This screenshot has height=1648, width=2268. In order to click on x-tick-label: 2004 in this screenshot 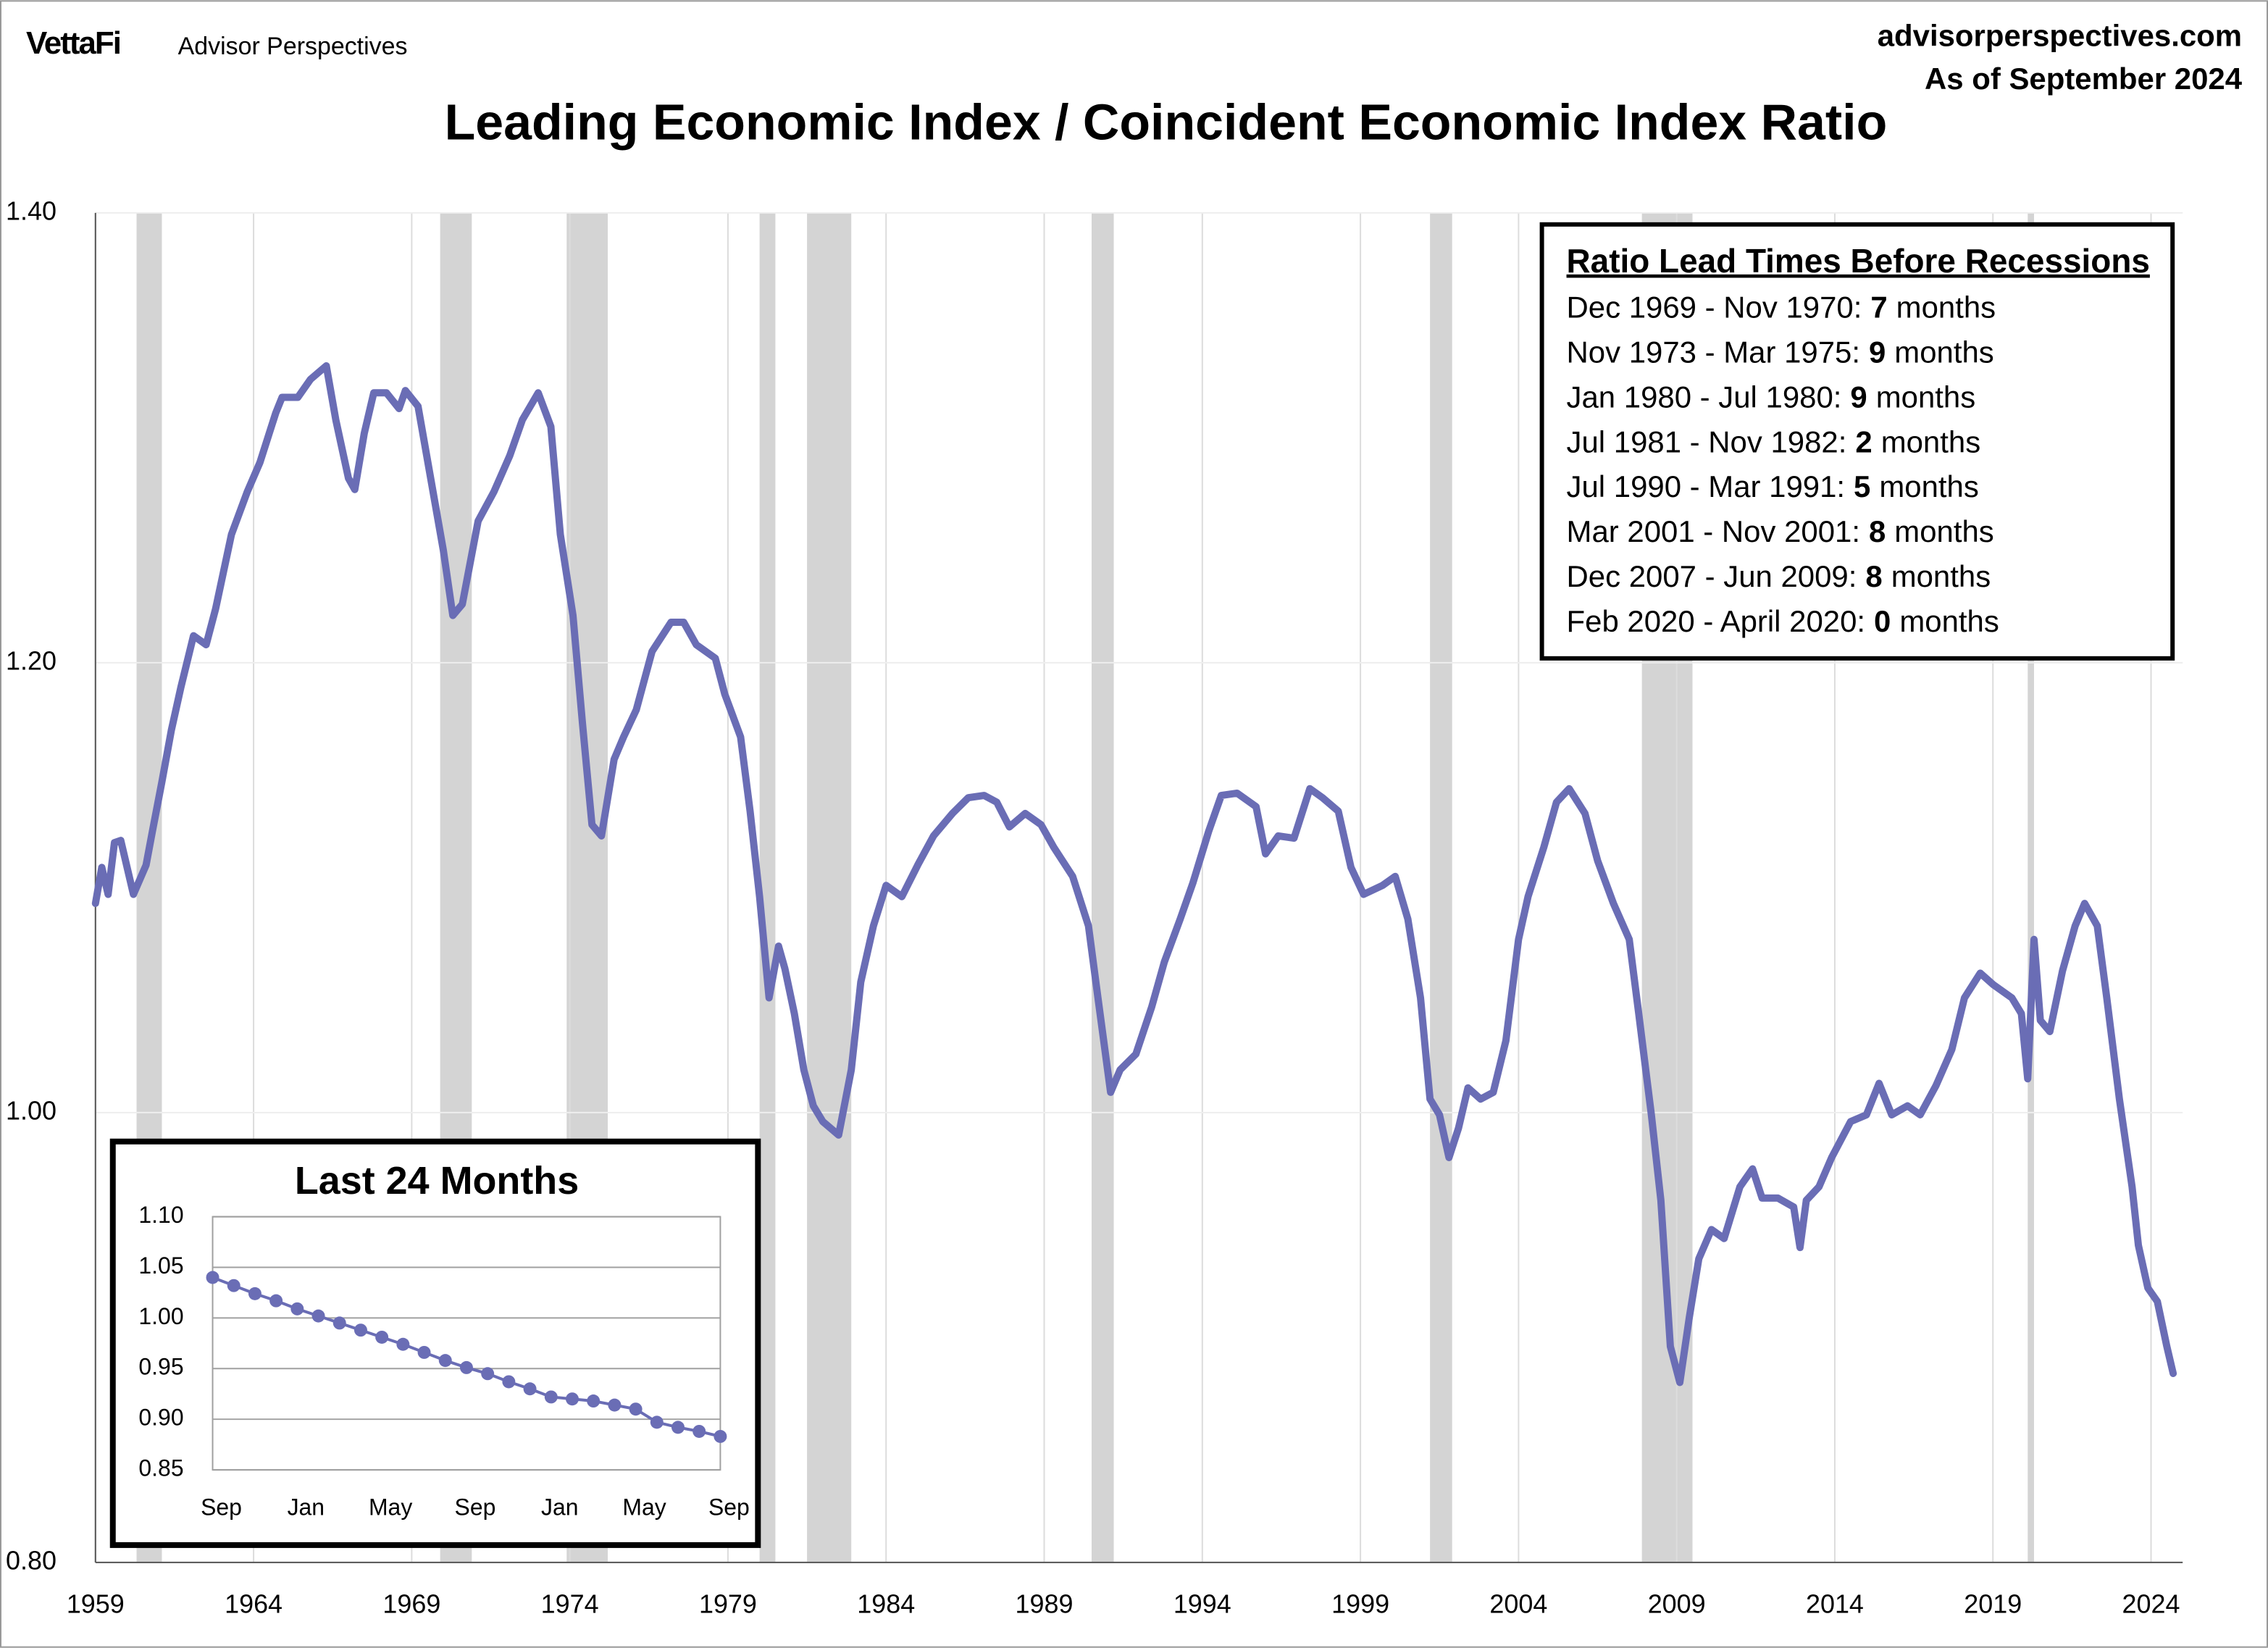, I will do `click(1518, 1603)`.